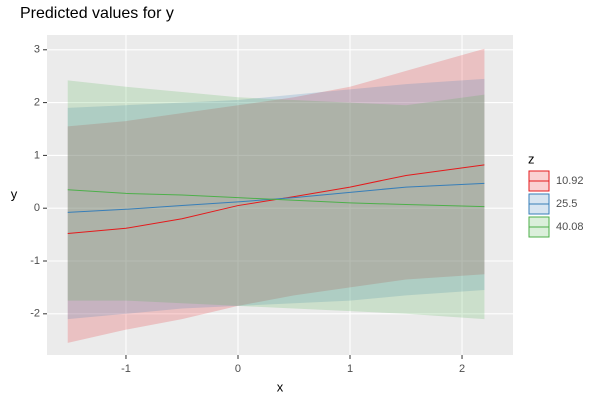  Describe the element at coordinates (566, 204) in the screenshot. I see `legend-label: 25.5` at that location.